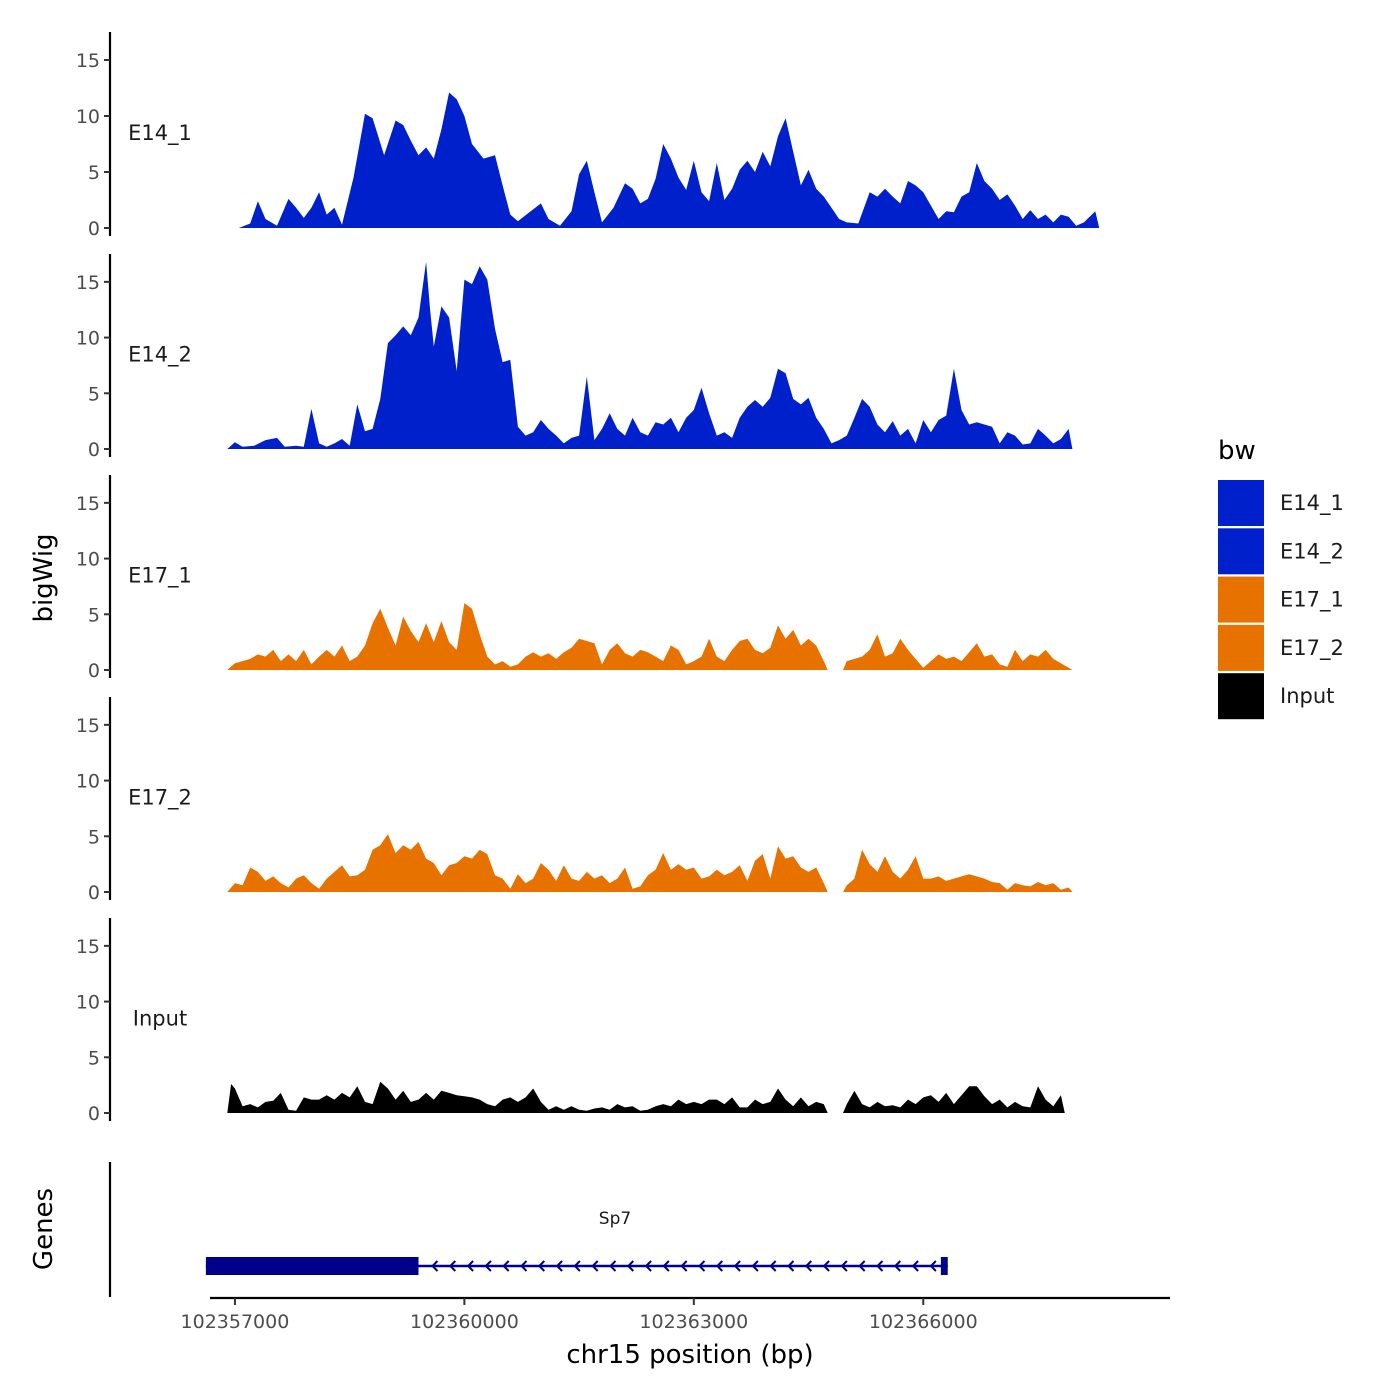  I want to click on legend-label: Input, so click(1307, 696).